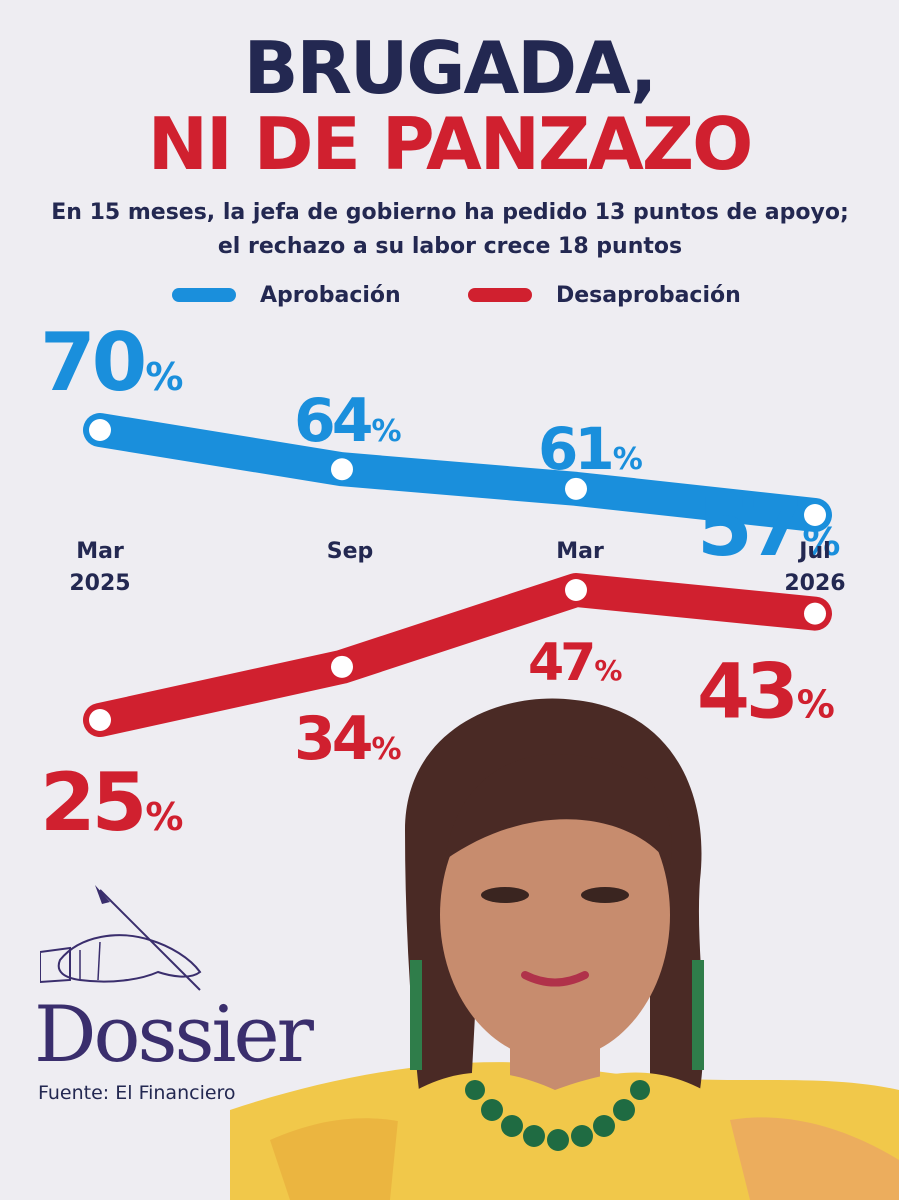  I want to click on headline-line-1: BRUGADA,, so click(450, 68).